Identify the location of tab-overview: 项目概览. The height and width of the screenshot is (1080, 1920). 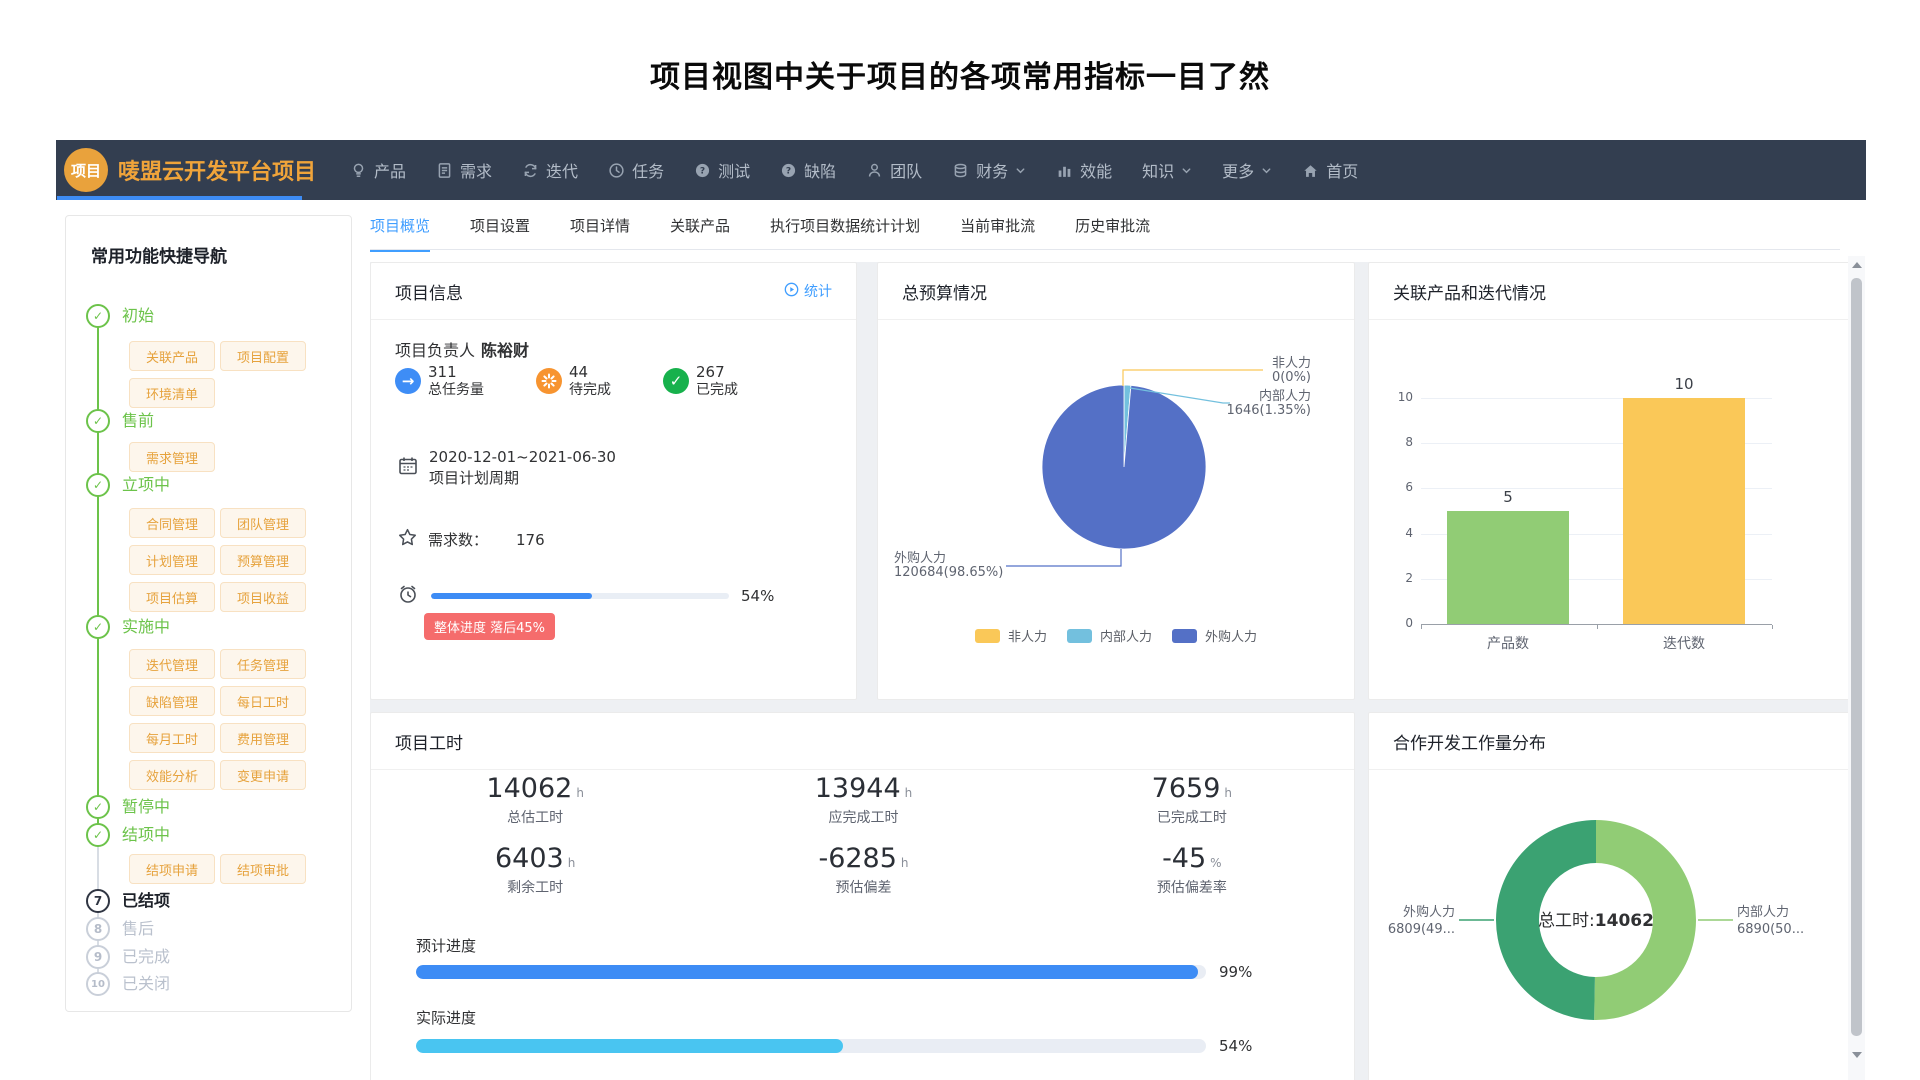
(400, 233).